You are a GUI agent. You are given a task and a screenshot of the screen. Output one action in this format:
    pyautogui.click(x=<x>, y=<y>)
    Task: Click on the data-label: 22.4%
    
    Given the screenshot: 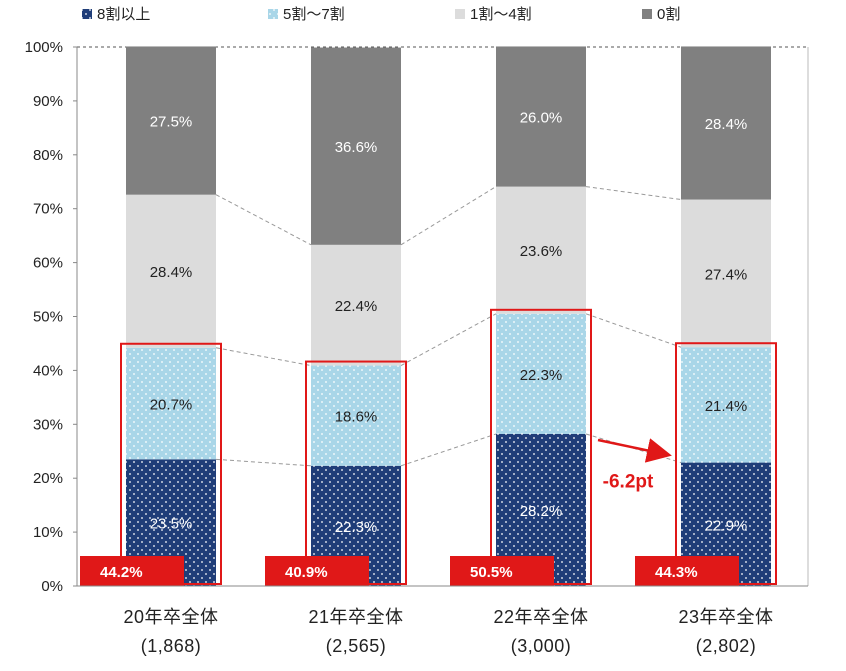 What is the action you would take?
    pyautogui.click(x=356, y=306)
    